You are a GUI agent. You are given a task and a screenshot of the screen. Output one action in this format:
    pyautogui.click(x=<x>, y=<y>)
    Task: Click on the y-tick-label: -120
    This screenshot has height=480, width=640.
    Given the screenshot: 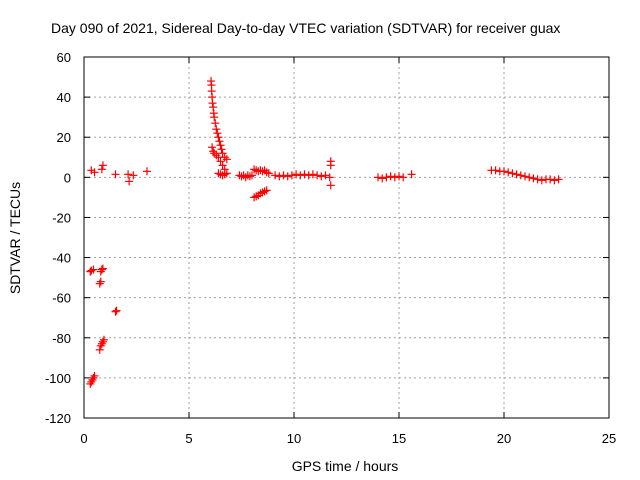 What is the action you would take?
    pyautogui.click(x=58, y=418)
    